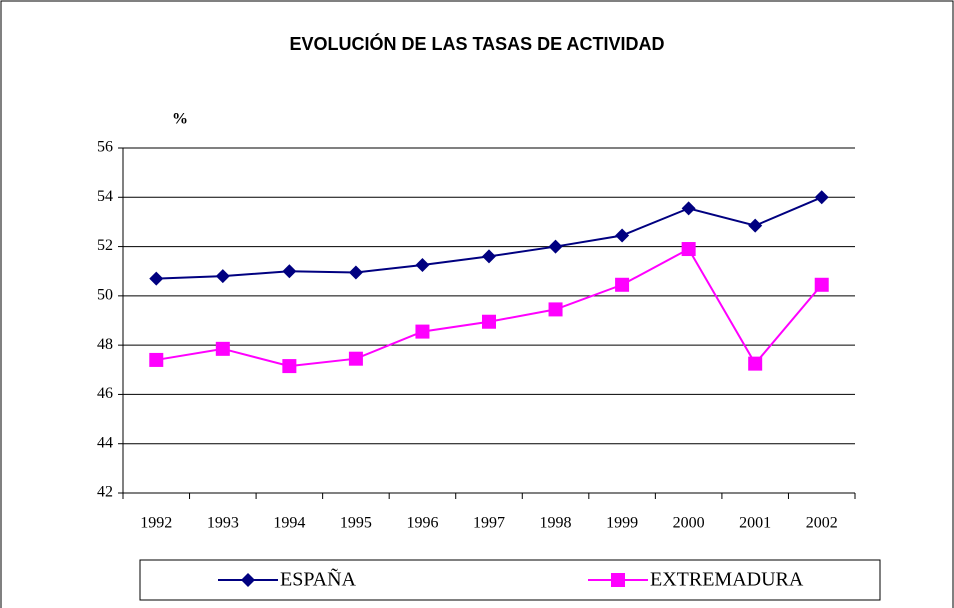  Describe the element at coordinates (689, 523) in the screenshot. I see `x-tick-label: 2000` at that location.